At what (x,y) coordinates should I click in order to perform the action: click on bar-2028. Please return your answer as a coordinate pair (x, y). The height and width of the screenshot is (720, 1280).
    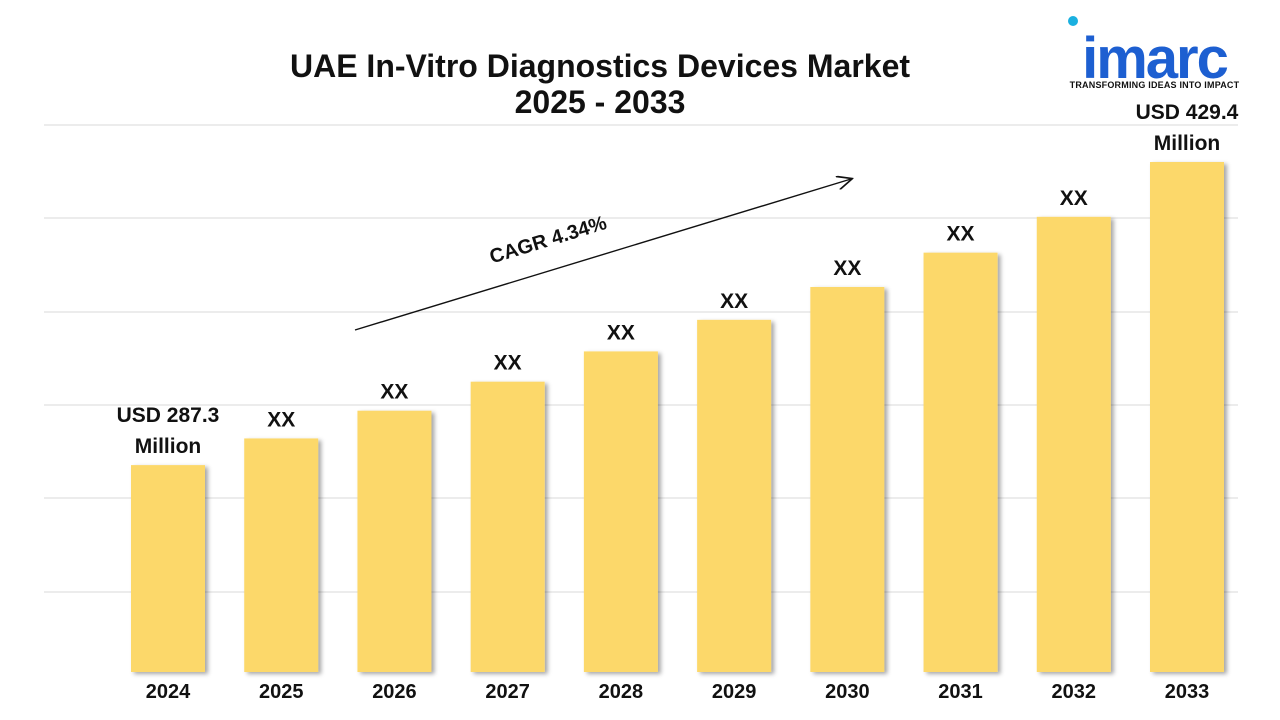
    Looking at the image, I should click on (620, 511).